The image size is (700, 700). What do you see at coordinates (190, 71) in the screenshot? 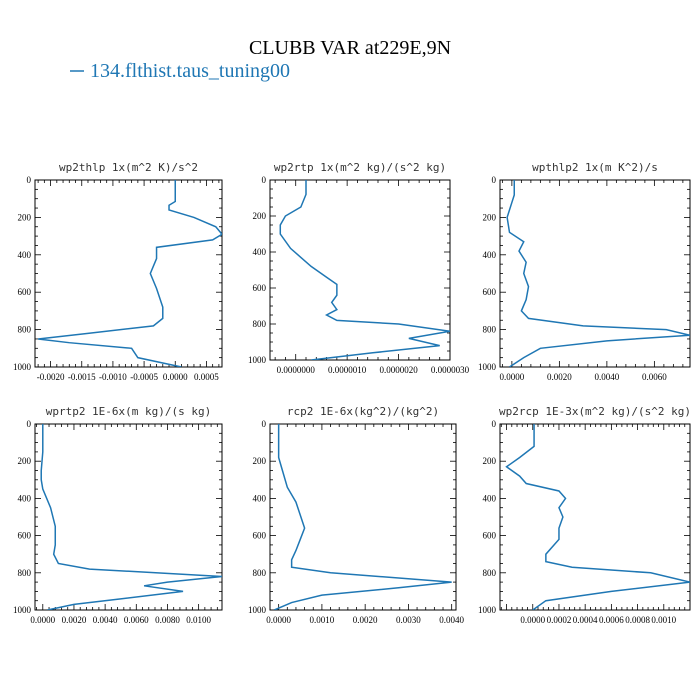
I see `legend-label: 134.flthist.taus_tuning00` at bounding box center [190, 71].